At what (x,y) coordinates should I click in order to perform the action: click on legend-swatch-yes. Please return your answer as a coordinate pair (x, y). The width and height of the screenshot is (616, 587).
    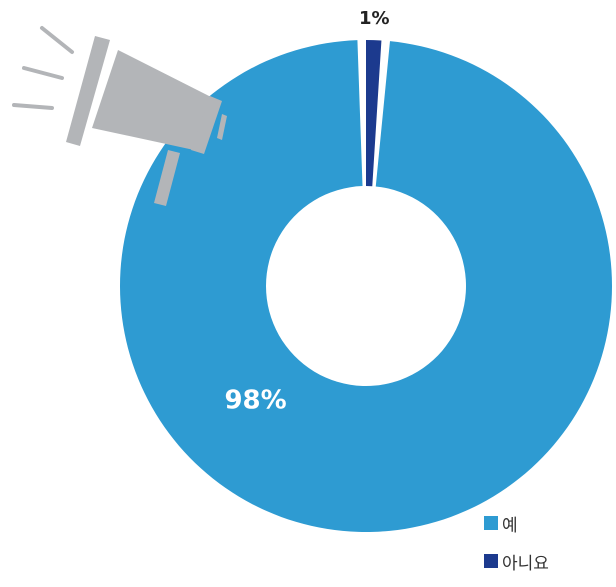
    Looking at the image, I should click on (491, 523).